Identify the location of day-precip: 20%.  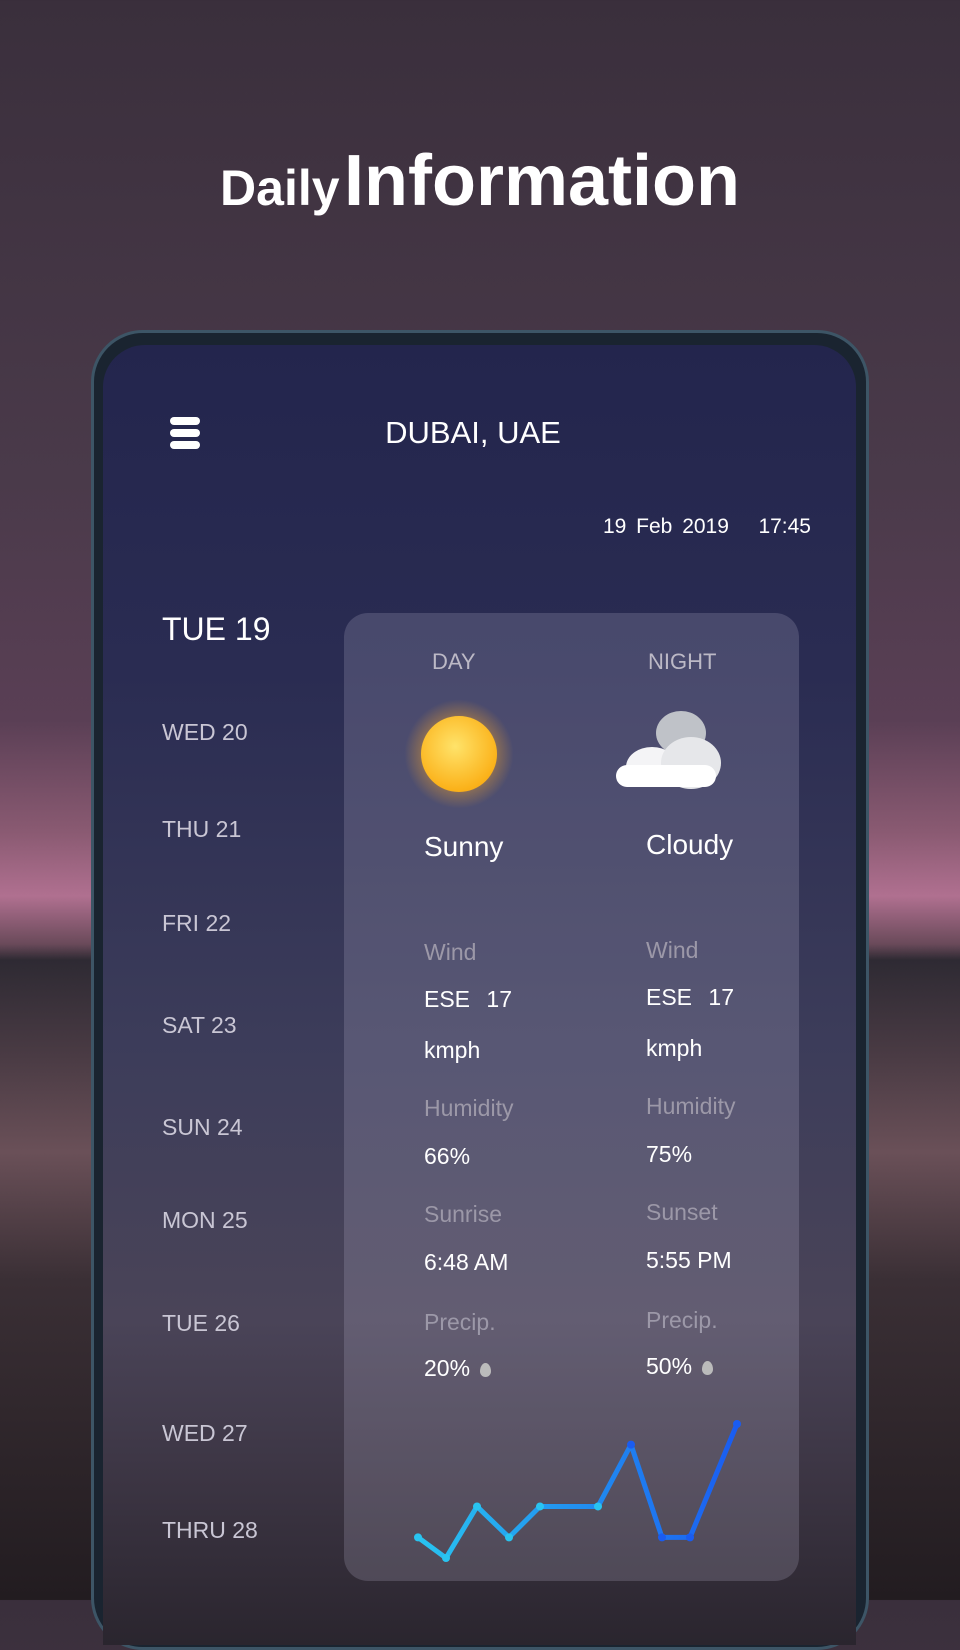
(458, 1368).